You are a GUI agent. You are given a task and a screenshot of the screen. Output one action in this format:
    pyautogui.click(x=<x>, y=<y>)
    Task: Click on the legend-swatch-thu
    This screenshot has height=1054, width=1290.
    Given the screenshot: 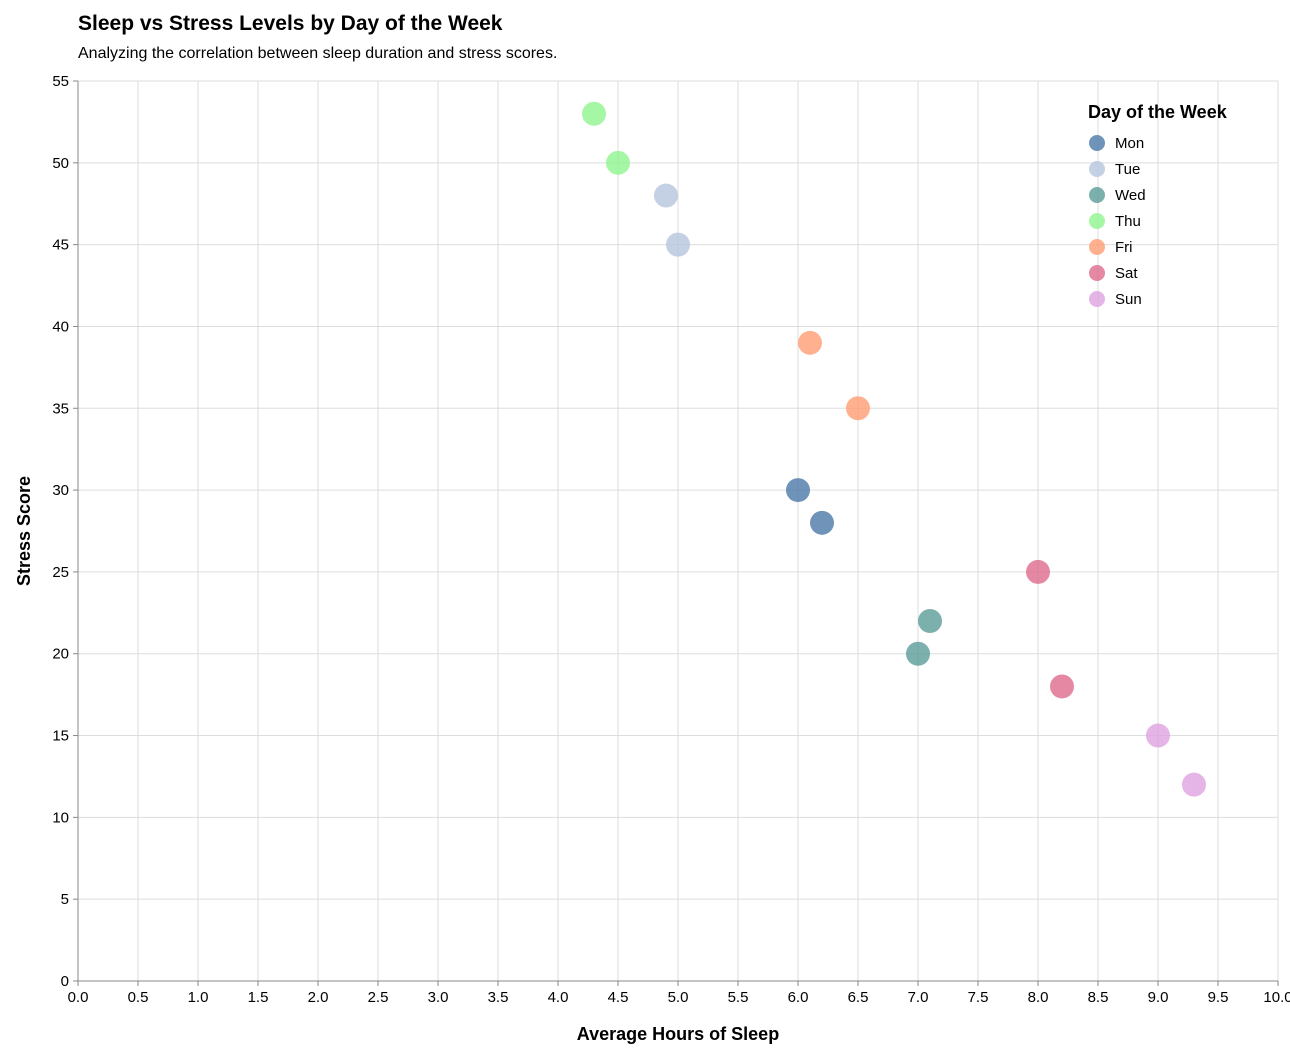 What is the action you would take?
    pyautogui.click(x=1097, y=221)
    